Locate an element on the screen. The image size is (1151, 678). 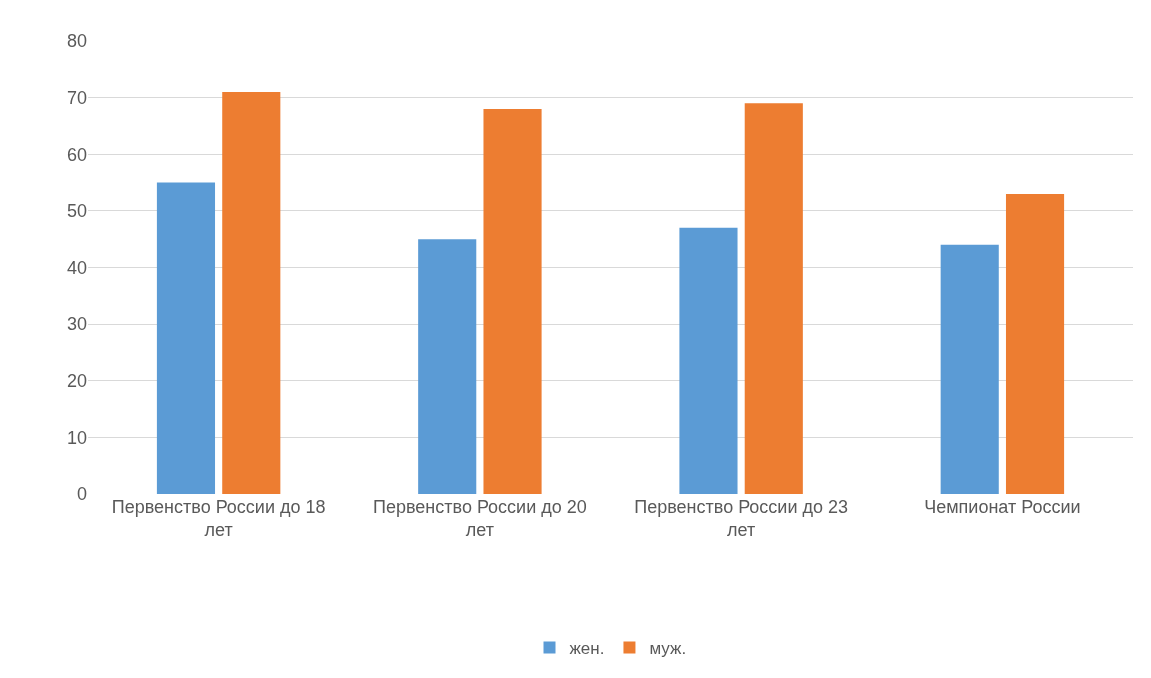
y-tick-label: 70 is located at coordinates (76, 97).